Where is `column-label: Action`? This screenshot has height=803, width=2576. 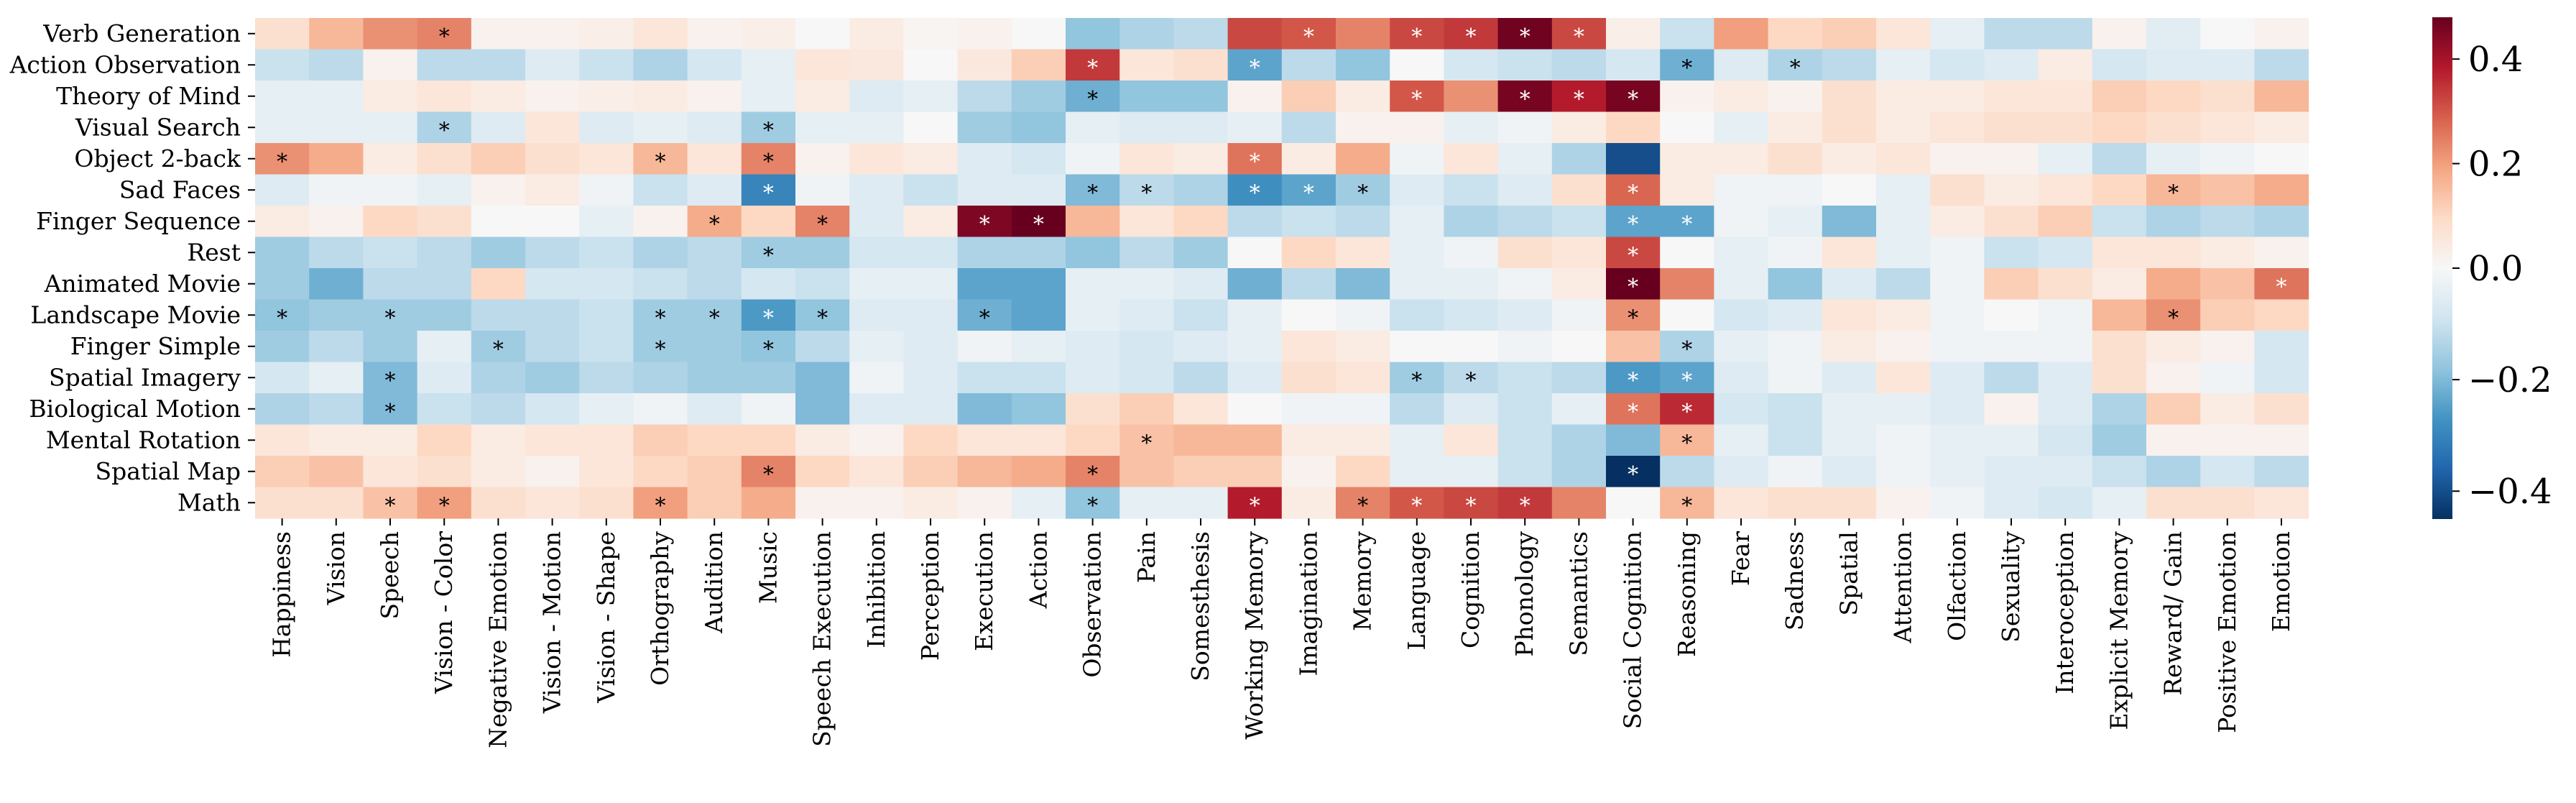 column-label: Action is located at coordinates (1038, 570).